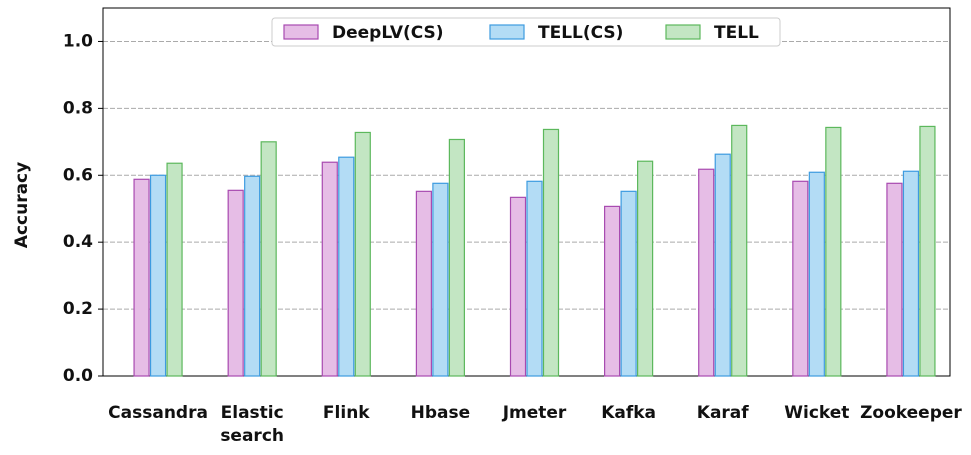  I want to click on y-tick-label: 0.4, so click(78, 242).